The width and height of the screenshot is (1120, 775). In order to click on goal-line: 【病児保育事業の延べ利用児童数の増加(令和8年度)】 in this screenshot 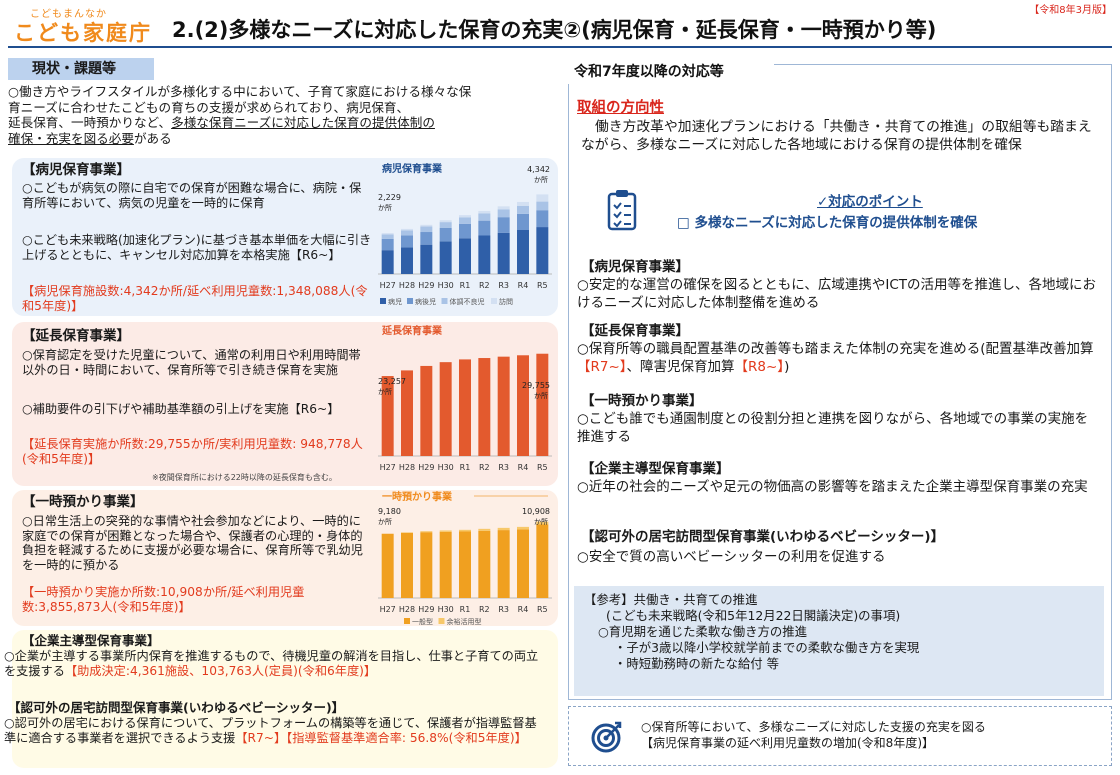, I will do `click(788, 743)`.